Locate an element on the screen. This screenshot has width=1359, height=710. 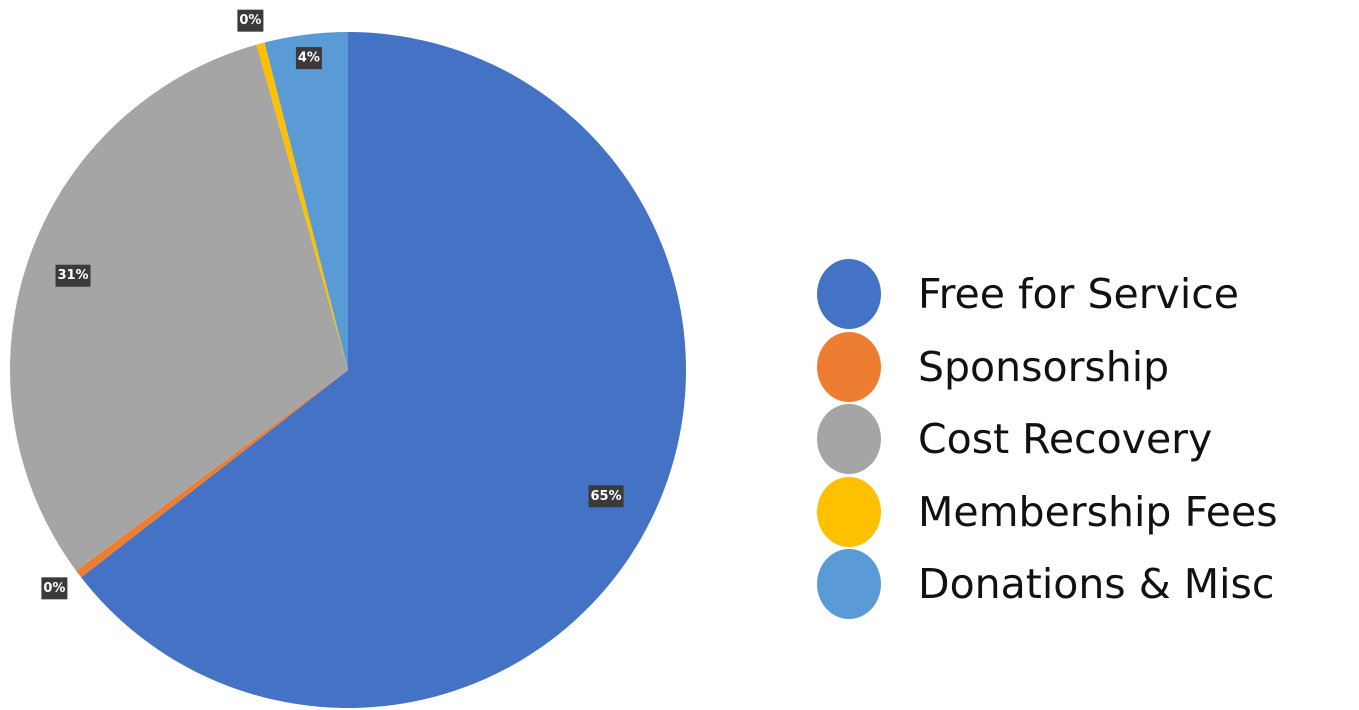
legend-swatch-membership-fees is located at coordinates (849, 511).